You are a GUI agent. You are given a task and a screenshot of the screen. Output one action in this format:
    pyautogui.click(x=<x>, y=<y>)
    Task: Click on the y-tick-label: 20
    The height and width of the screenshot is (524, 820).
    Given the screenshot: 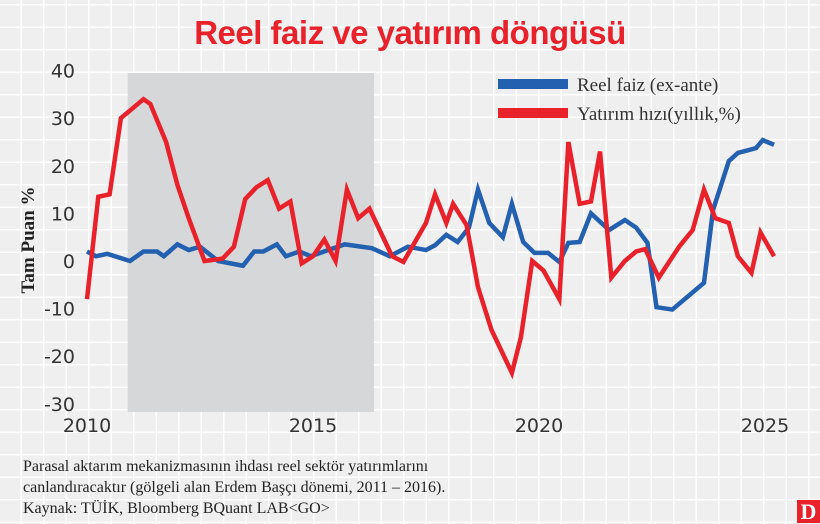 What is the action you would take?
    pyautogui.click(x=63, y=167)
    